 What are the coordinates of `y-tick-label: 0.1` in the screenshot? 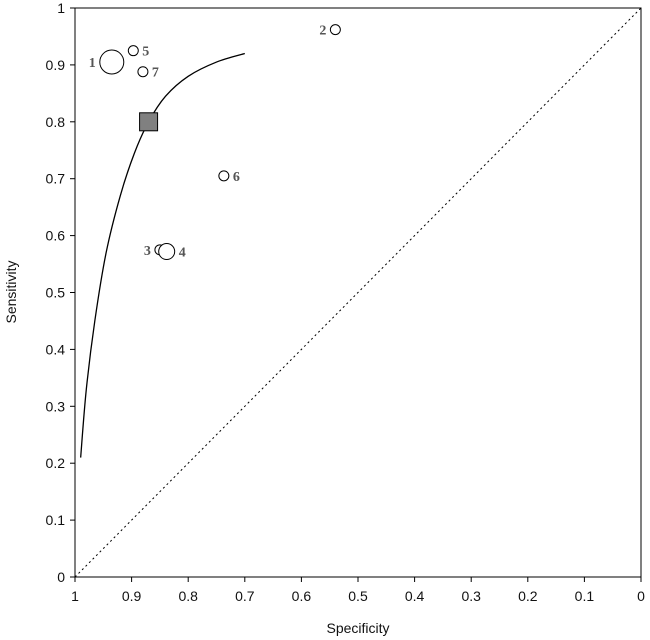 It's located at (56, 520).